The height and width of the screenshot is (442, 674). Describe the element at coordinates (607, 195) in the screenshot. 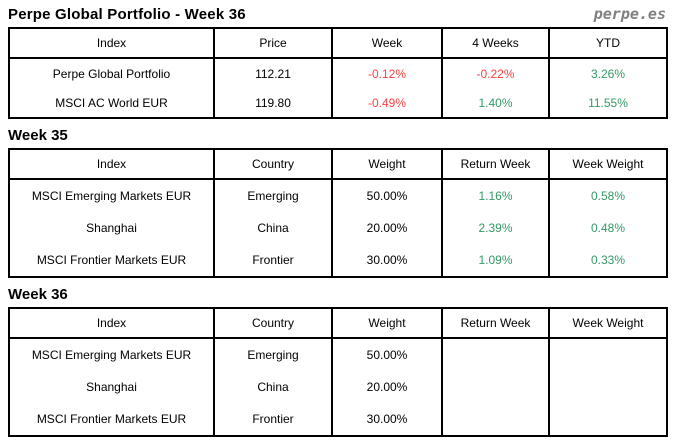

I see `cell-week-weight: 0.58%` at that location.